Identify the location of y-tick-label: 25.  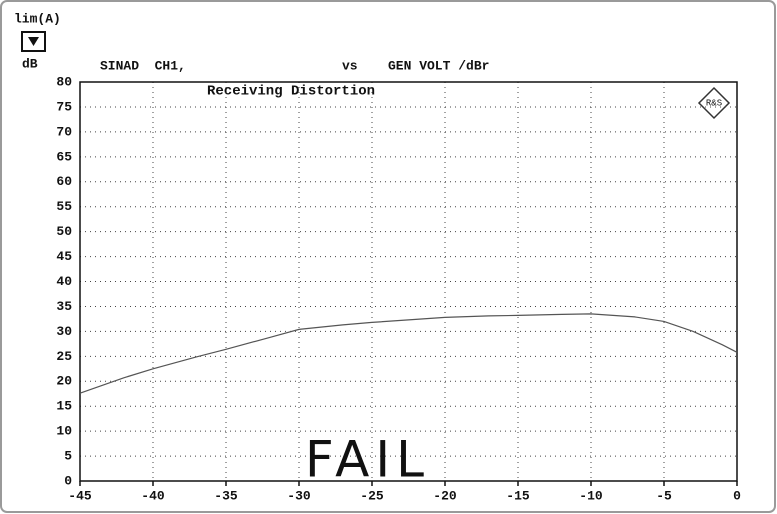
(64, 356).